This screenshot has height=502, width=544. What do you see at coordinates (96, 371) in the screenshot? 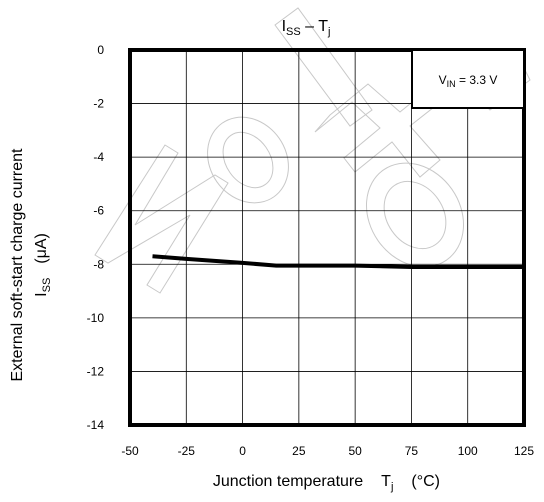
I see `y-tick-label: -12` at bounding box center [96, 371].